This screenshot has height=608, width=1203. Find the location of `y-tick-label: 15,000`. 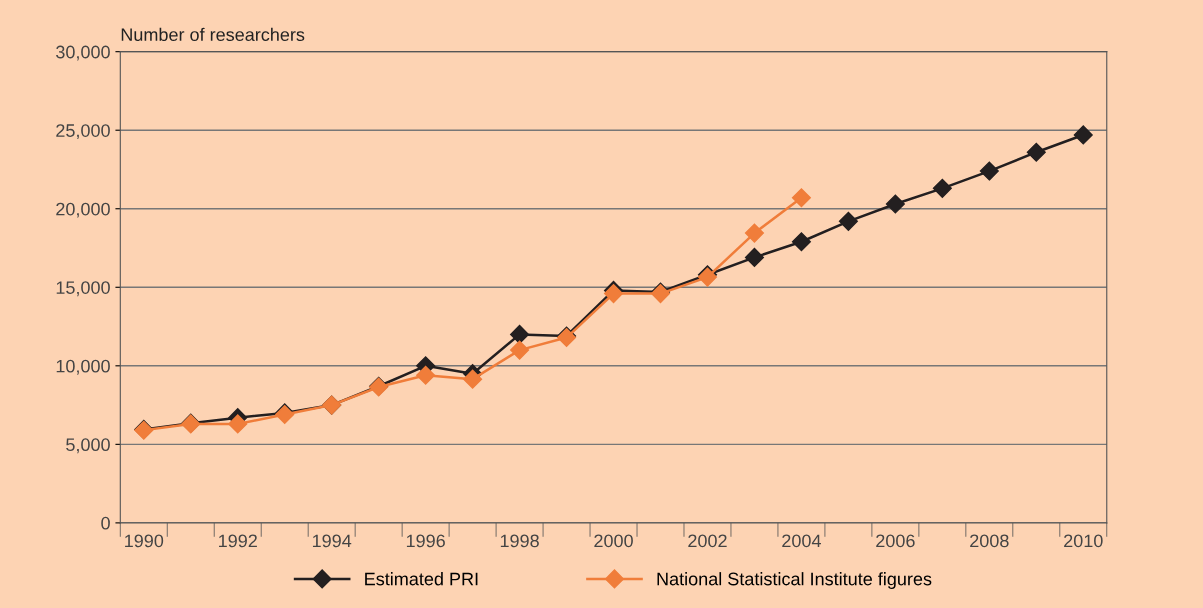

y-tick-label: 15,000 is located at coordinates (83, 289).